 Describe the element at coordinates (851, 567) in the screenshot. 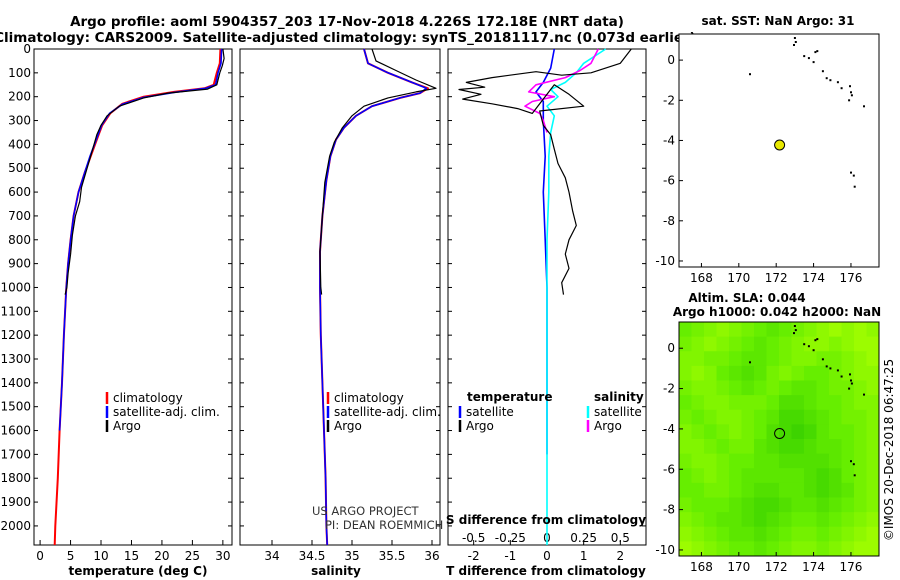

I see `sla-map-xtick-label: 176` at that location.